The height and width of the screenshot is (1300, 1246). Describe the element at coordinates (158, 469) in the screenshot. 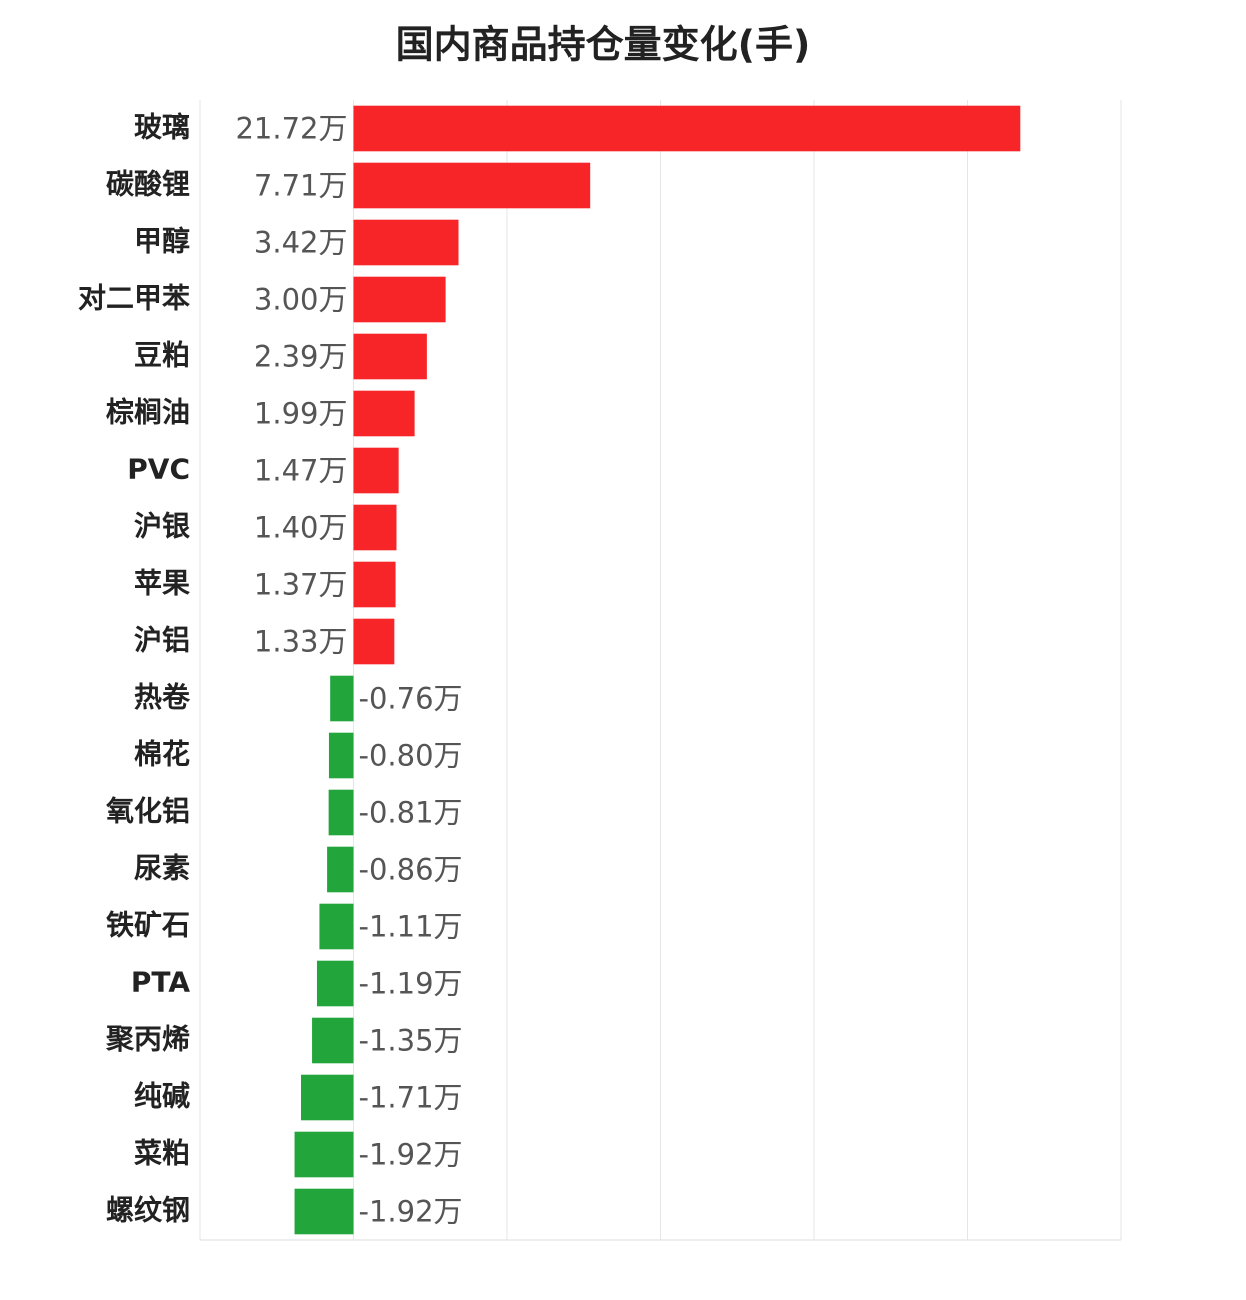

I see `y-tick-label: PVC` at that location.